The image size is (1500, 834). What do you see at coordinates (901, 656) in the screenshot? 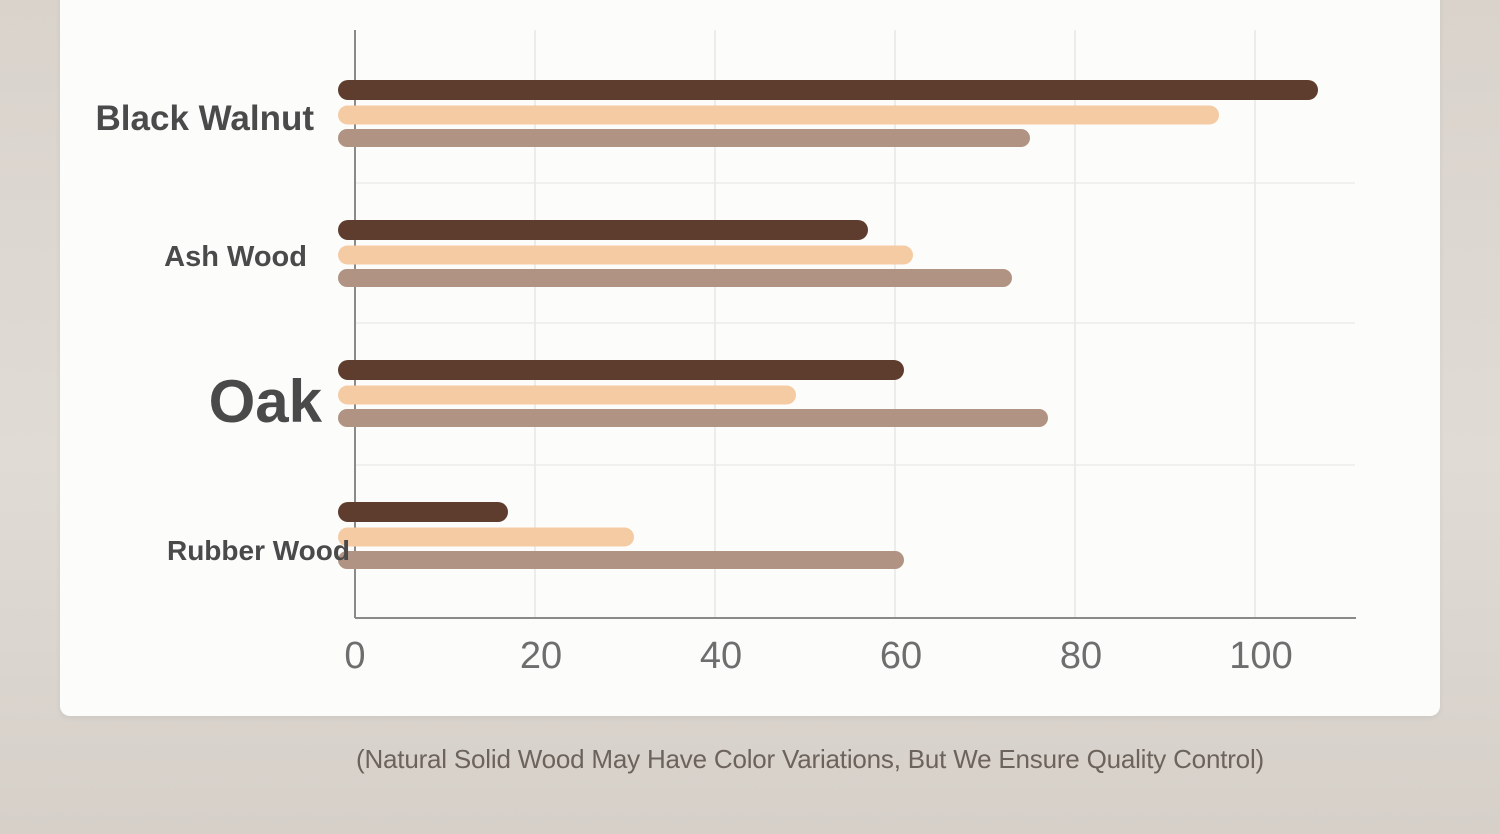
I see `x-tick-label: 60` at bounding box center [901, 656].